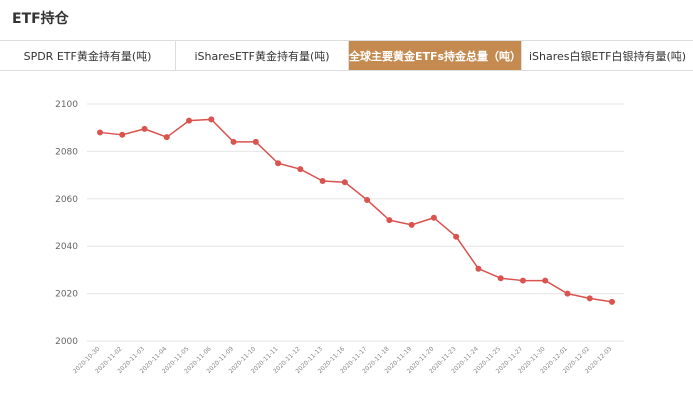 This screenshot has height=403, width=693. Describe the element at coordinates (66, 152) in the screenshot. I see `y-tick-label: 2080` at that location.